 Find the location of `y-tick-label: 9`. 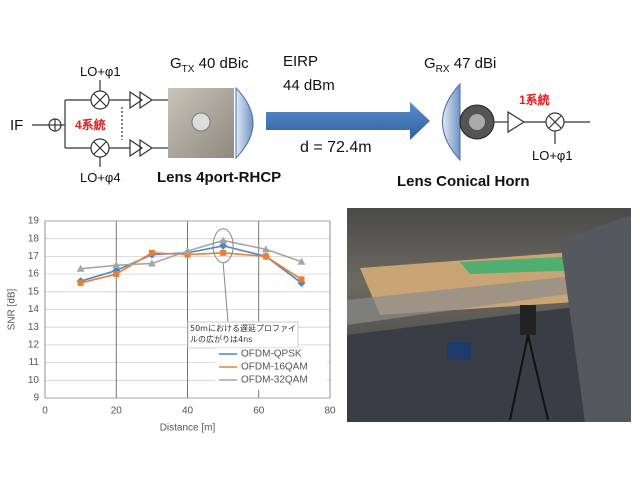

y-tick-label: 9 is located at coordinates (36, 398).